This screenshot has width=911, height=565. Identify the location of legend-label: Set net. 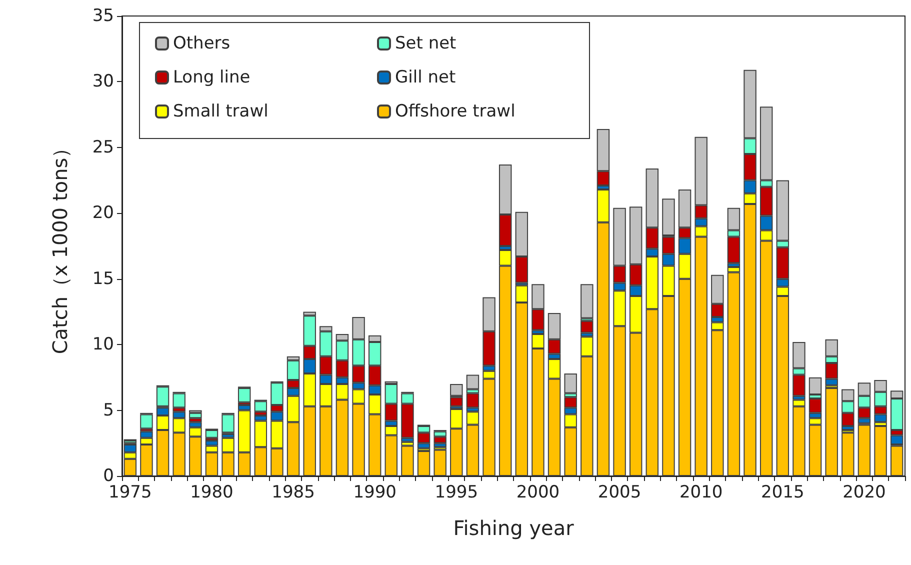
(426, 44).